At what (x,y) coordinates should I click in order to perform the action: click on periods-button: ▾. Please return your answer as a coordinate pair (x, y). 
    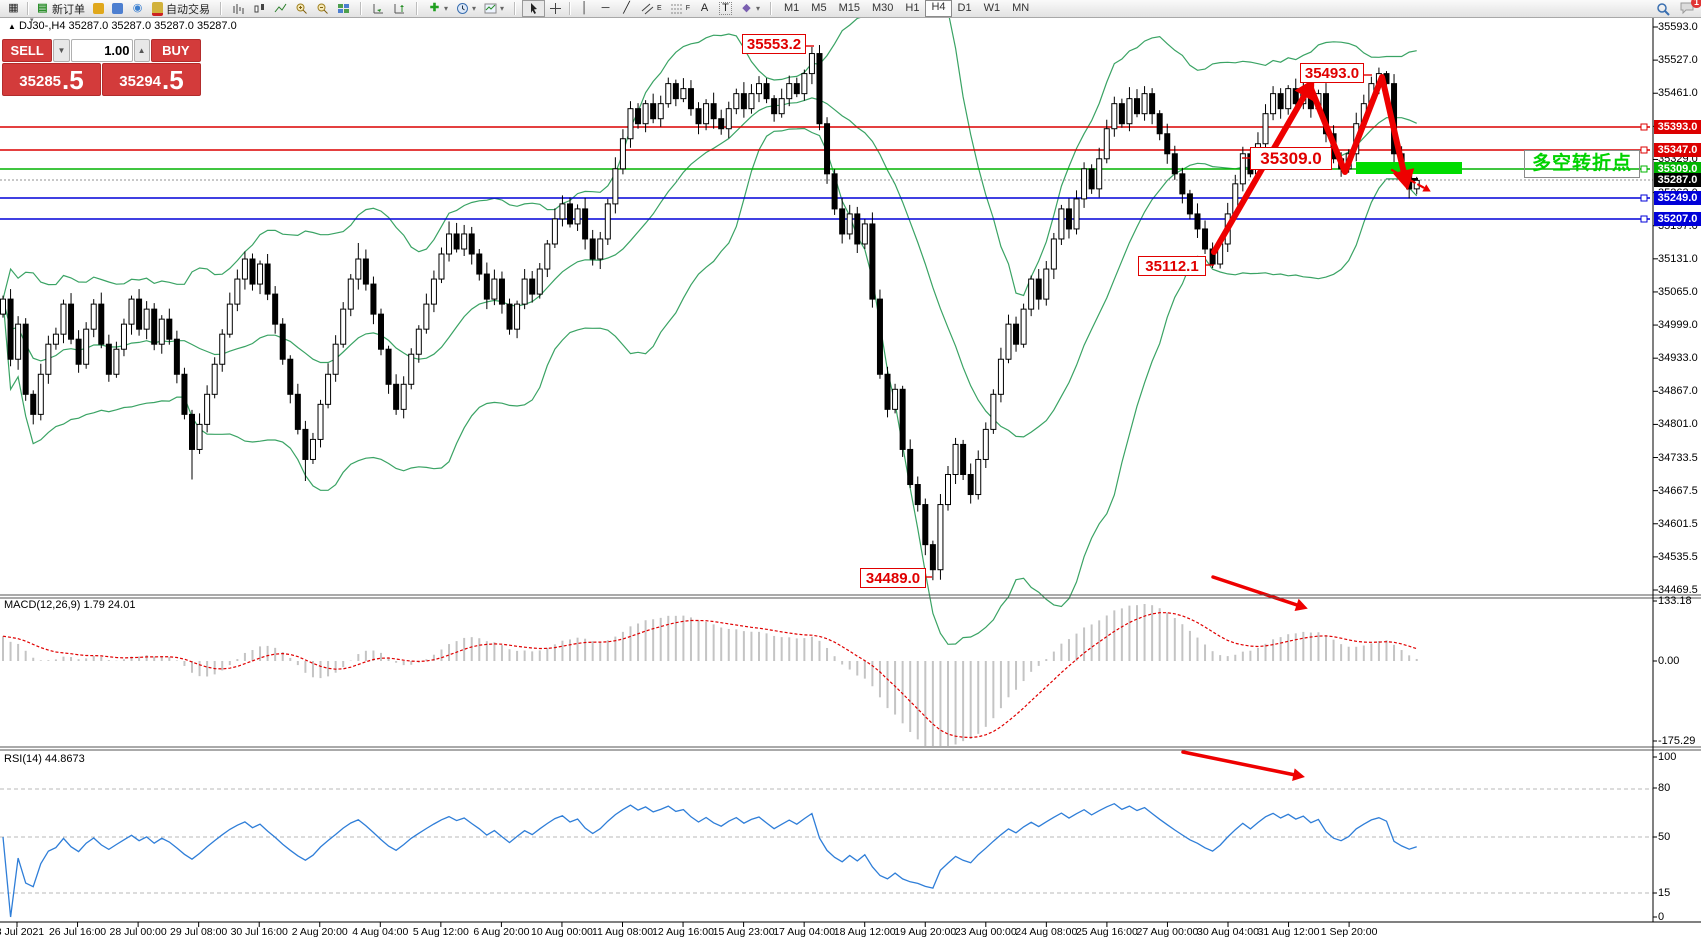
    Looking at the image, I should click on (466, 8).